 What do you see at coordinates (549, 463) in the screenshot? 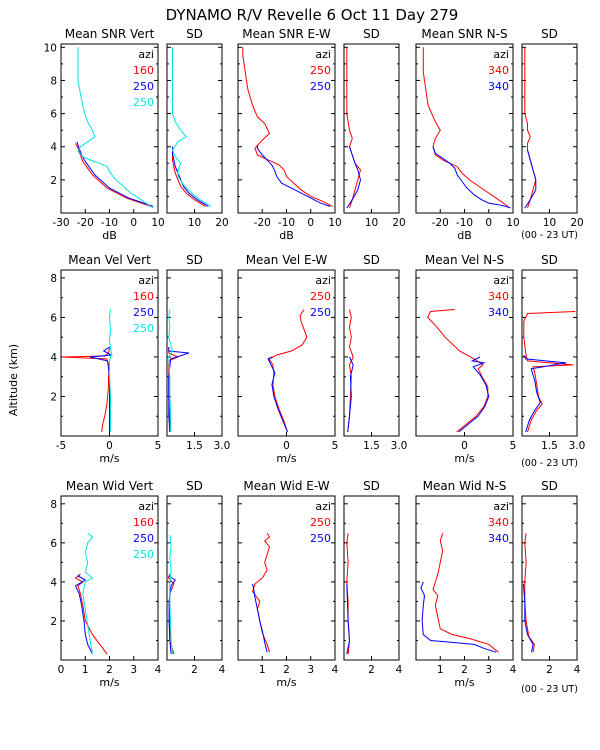
I see `time-range-note: (00 - 23 UT)` at bounding box center [549, 463].